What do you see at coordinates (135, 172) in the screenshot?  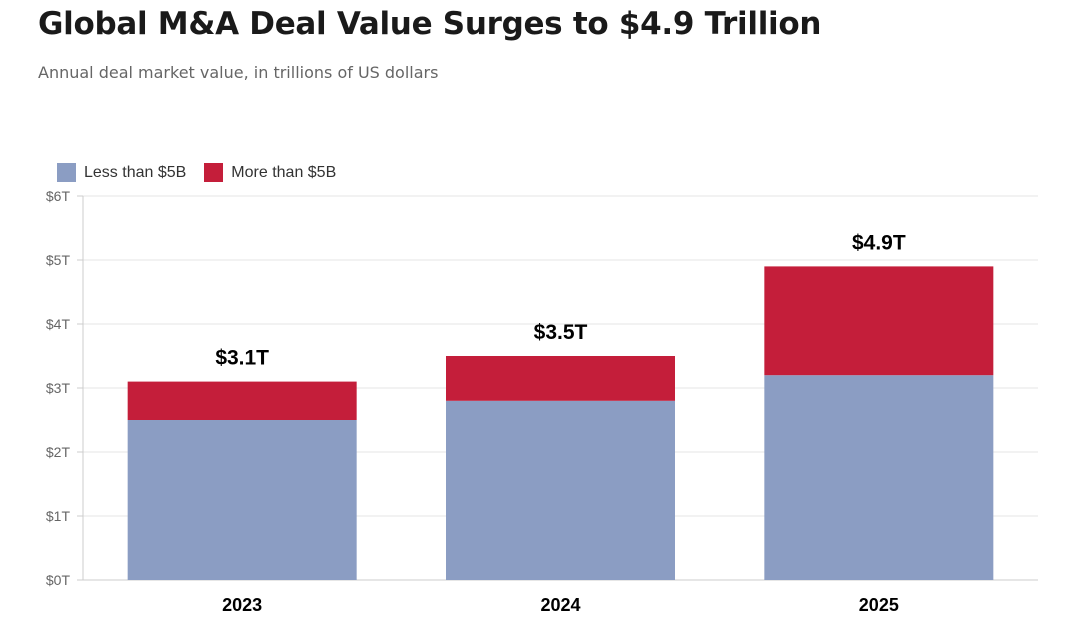 I see `legend-label-small-deals: Less than $5B` at bounding box center [135, 172].